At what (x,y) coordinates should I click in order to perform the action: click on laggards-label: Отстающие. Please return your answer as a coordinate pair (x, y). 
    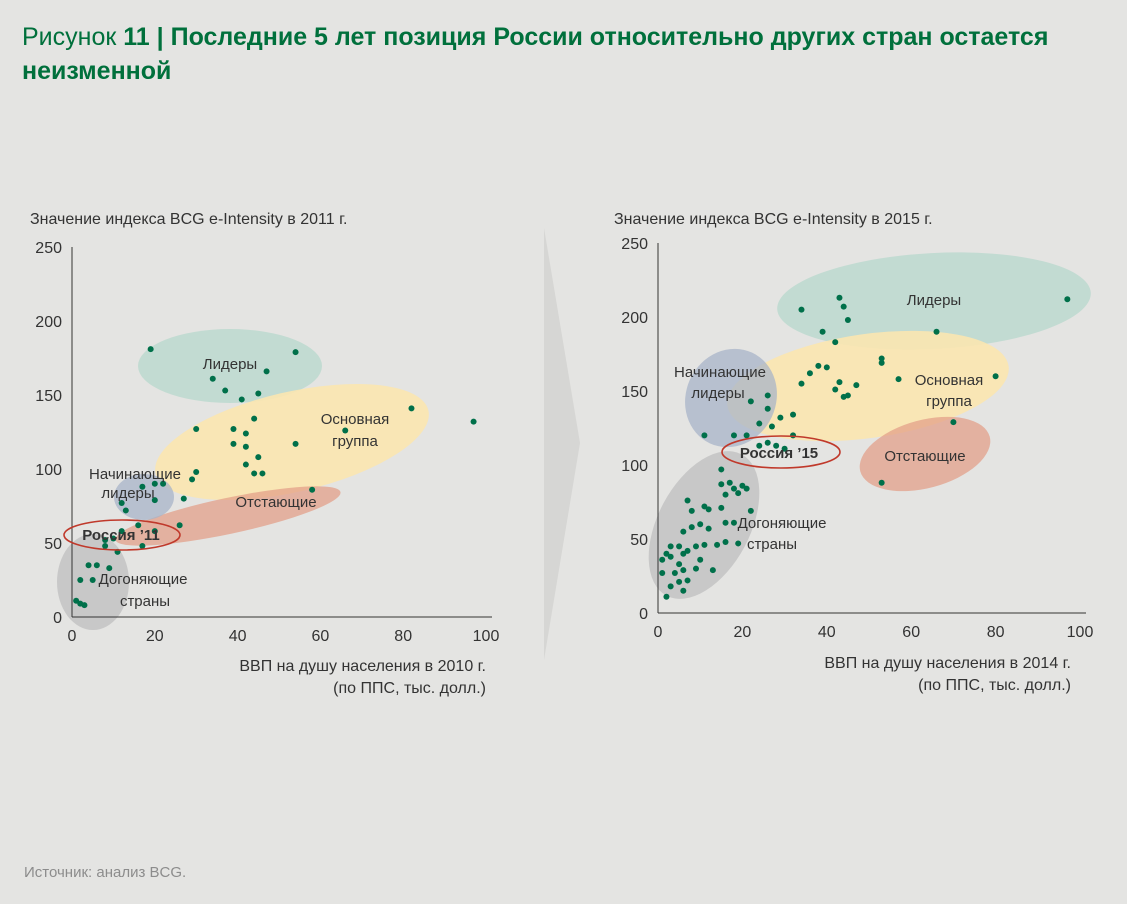
    Looking at the image, I should click on (924, 456).